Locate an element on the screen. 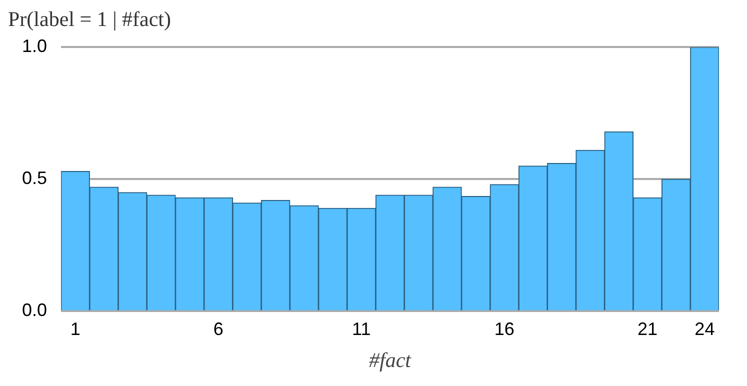 The width and height of the screenshot is (747, 386). chart-title: Pr(label = 1 | #fact) is located at coordinates (89, 19).